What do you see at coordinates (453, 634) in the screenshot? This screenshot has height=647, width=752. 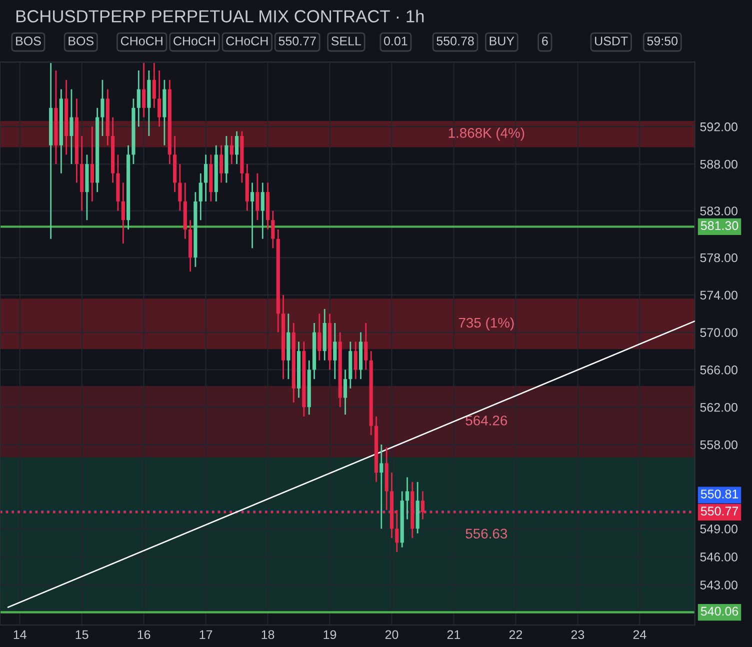 I see `x-tick-label: 21` at bounding box center [453, 634].